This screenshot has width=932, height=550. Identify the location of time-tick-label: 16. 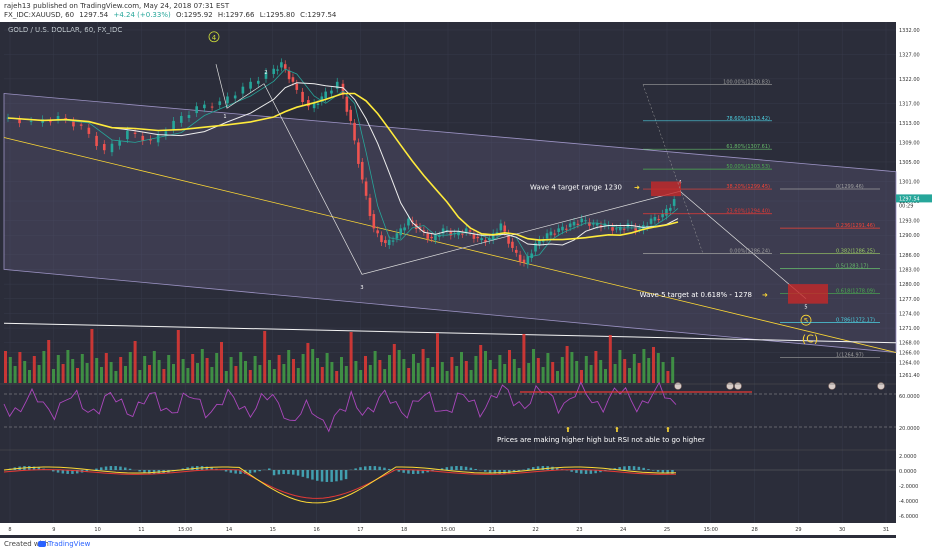
(316, 530).